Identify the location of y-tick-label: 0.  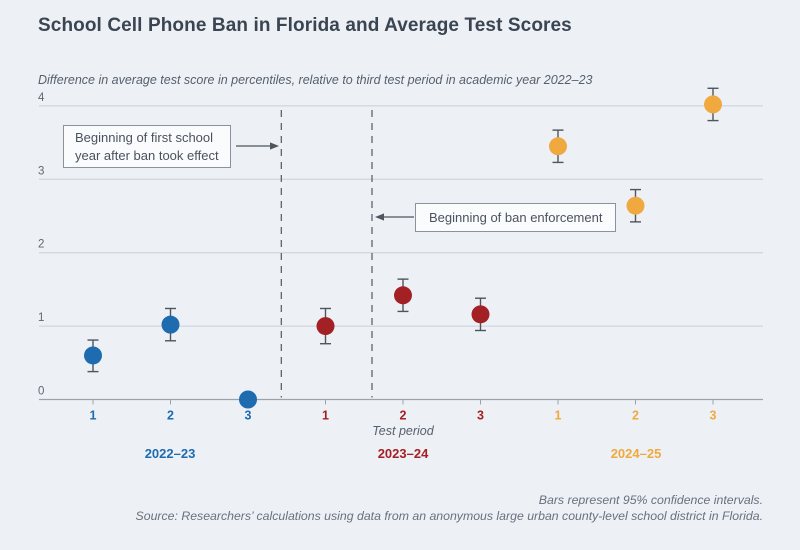
(41, 392).